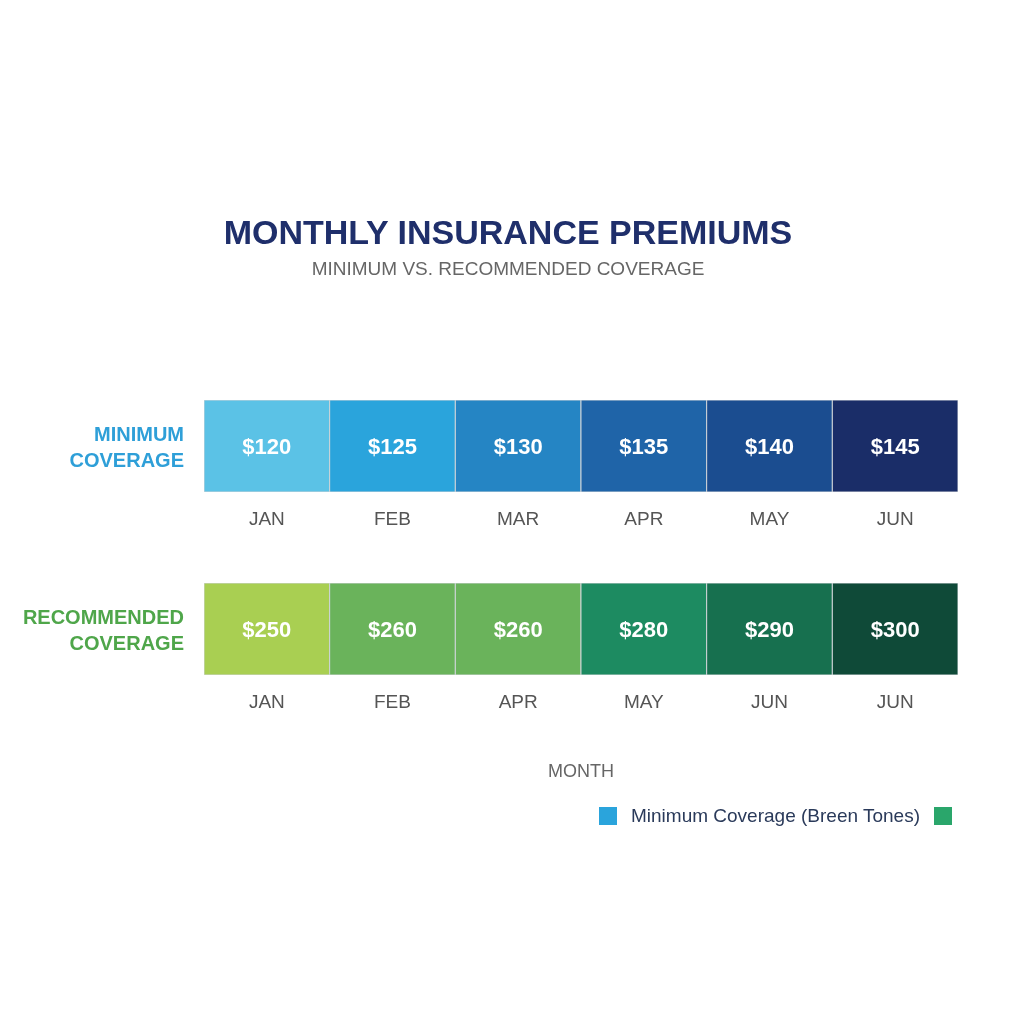 The height and width of the screenshot is (1024, 1024). I want to click on x-tick-label: MAR, so click(518, 519).